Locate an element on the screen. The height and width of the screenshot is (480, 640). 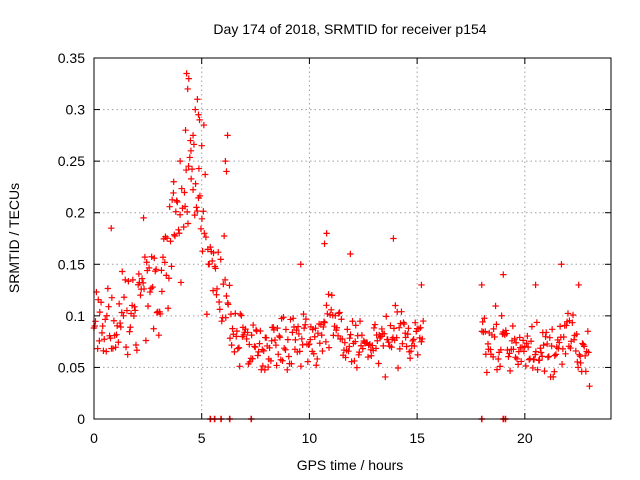
y-tick-label: 0.15 is located at coordinates (71, 264).